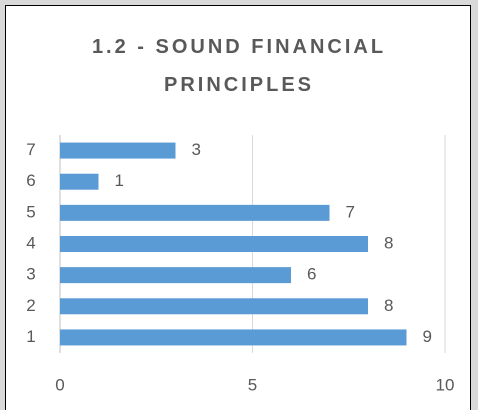  What do you see at coordinates (311, 274) in the screenshot?
I see `data-label: 6` at bounding box center [311, 274].